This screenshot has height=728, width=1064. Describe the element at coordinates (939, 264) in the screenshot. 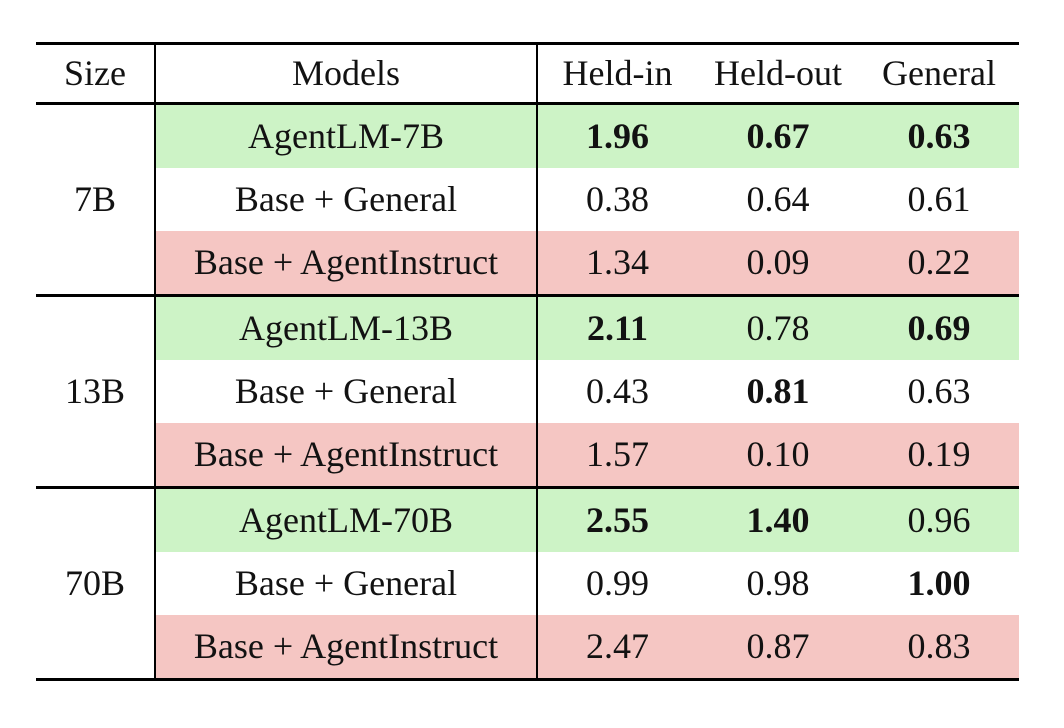

I see `score-cell: 0.22` at that location.